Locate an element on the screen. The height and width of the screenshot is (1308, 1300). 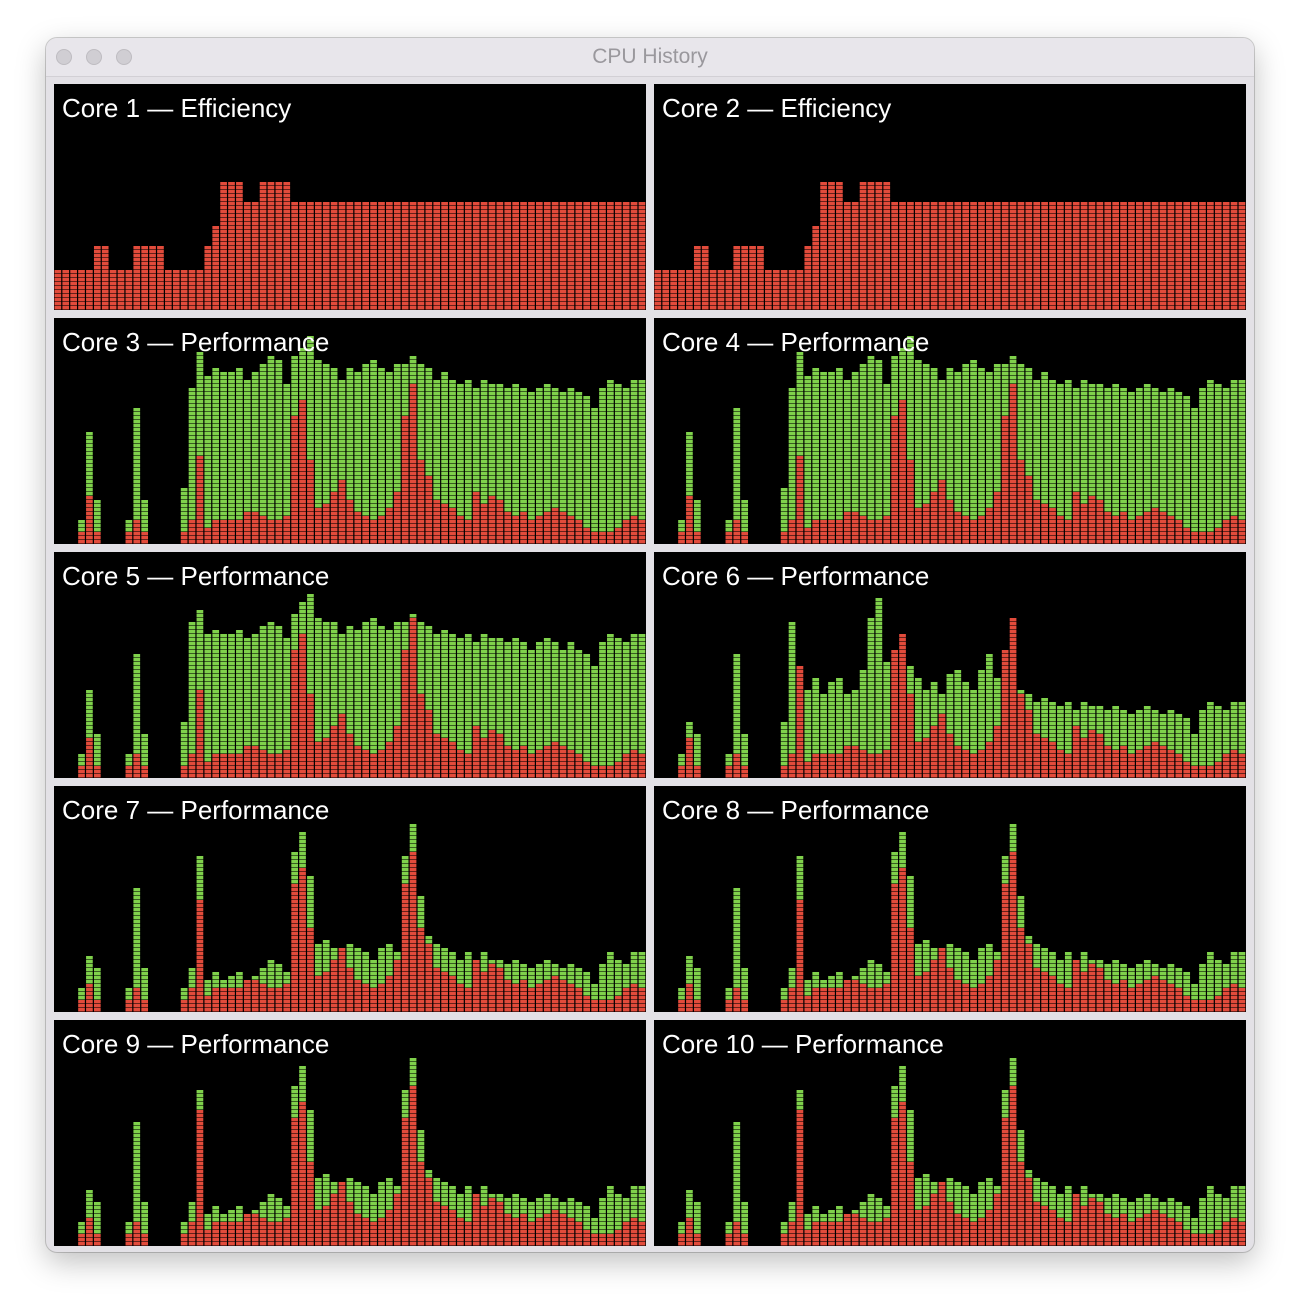
core-panel-3: Core 3 — Performance is located at coordinates (350, 431).